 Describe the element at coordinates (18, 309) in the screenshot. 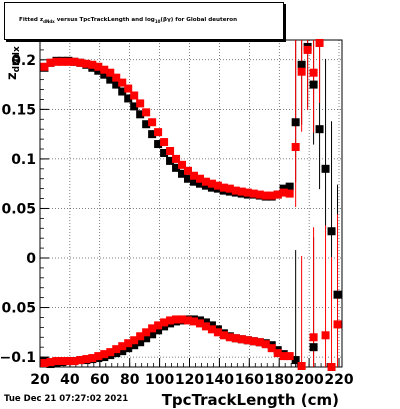

I see `y-tick-label: −0.05` at that location.